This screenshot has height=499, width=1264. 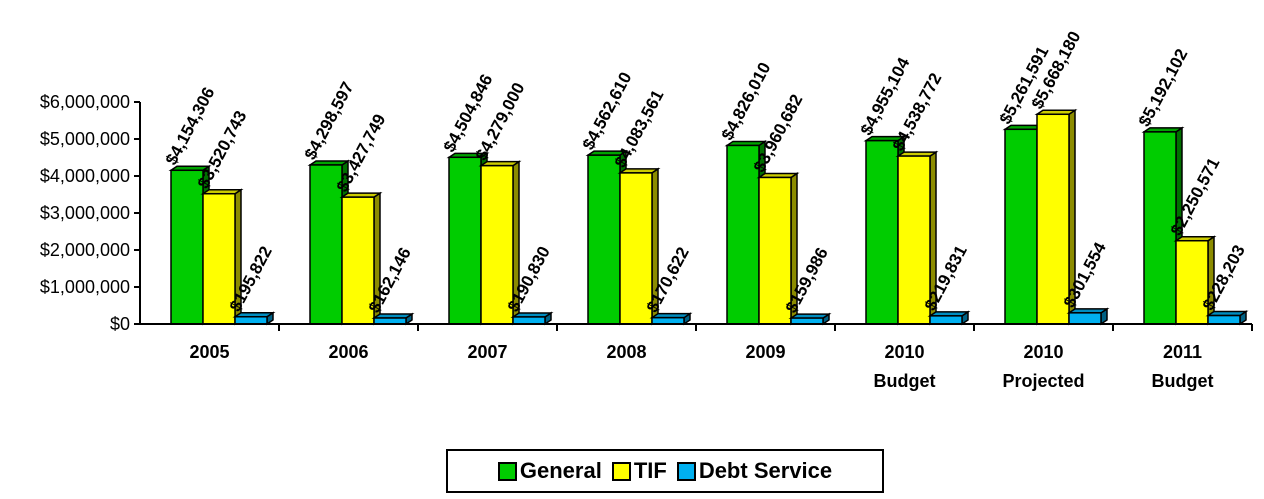 What do you see at coordinates (650, 470) in the screenshot?
I see `legend-label-tif: TIF` at bounding box center [650, 470].